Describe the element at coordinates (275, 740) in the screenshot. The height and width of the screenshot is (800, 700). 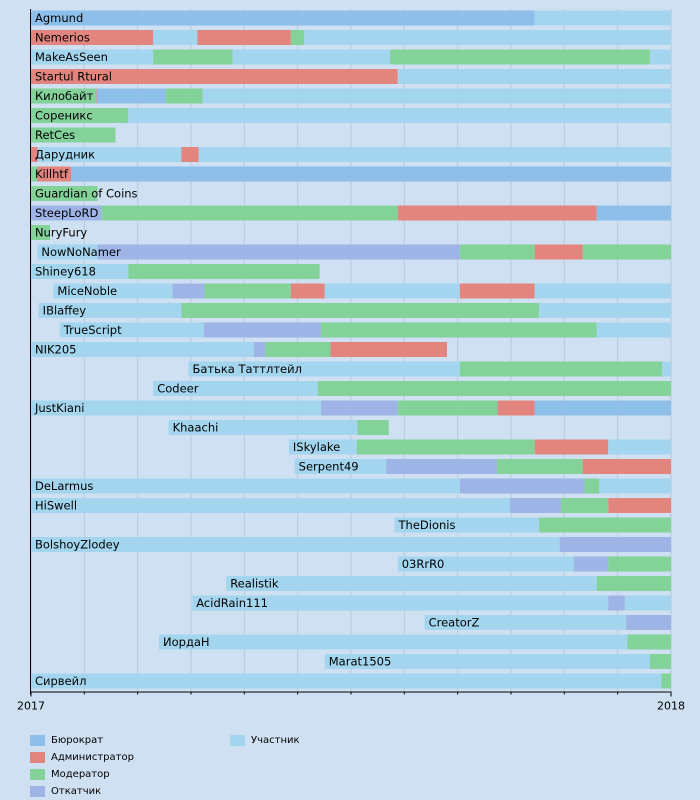
I see `legend-label: Участник` at that location.